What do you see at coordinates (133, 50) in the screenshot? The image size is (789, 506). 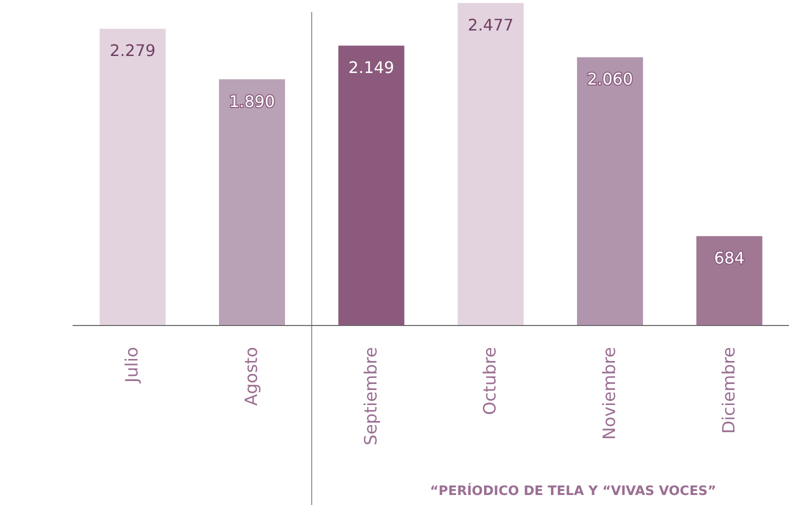 I see `data-label: 2.279` at bounding box center [133, 50].